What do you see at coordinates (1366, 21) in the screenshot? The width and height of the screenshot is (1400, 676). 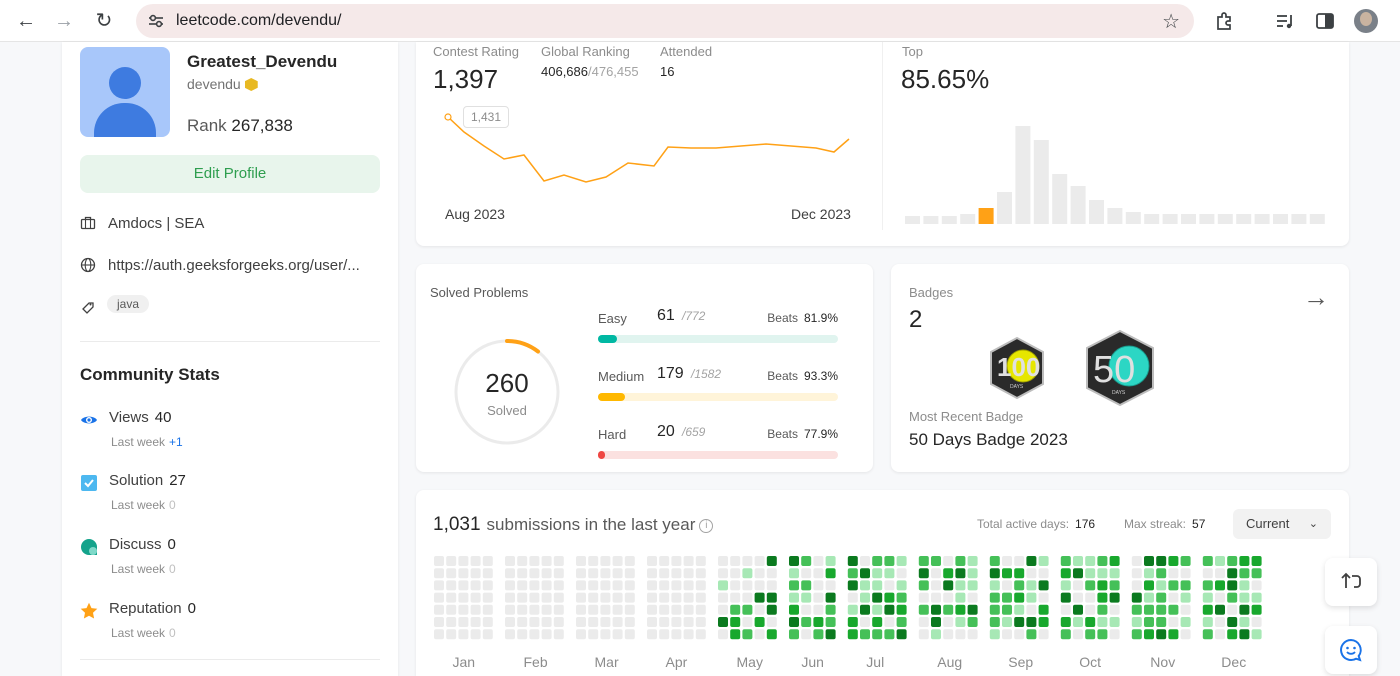 I see `browser-profile-avatar` at bounding box center [1366, 21].